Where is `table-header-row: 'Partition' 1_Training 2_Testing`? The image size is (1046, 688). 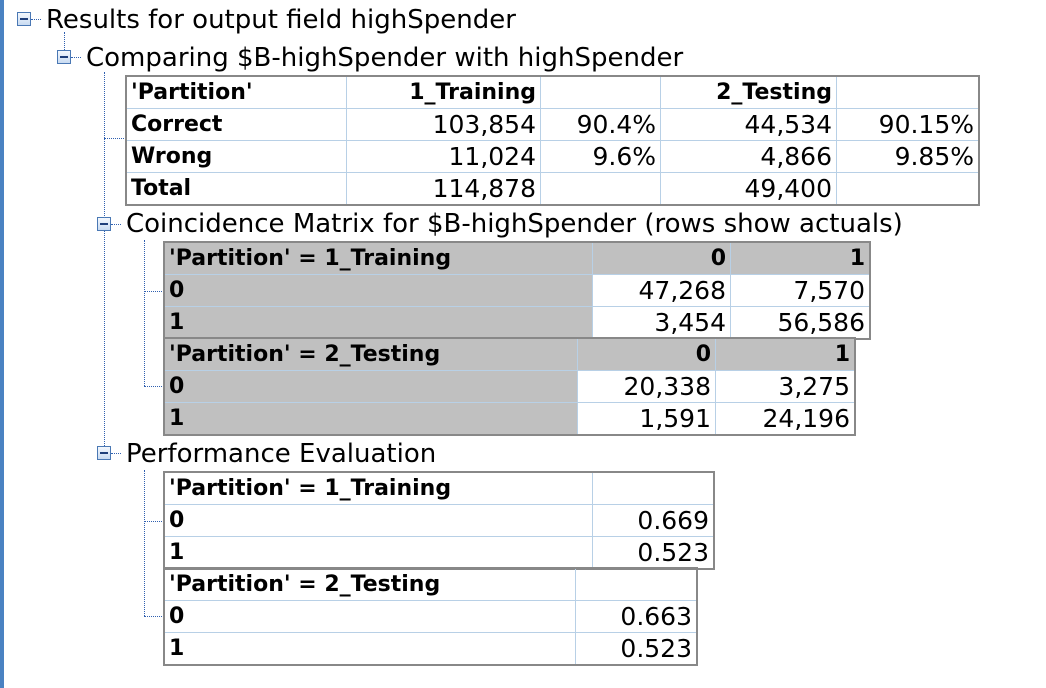 table-header-row: 'Partition' 1_Training 2_Testing is located at coordinates (552, 92).